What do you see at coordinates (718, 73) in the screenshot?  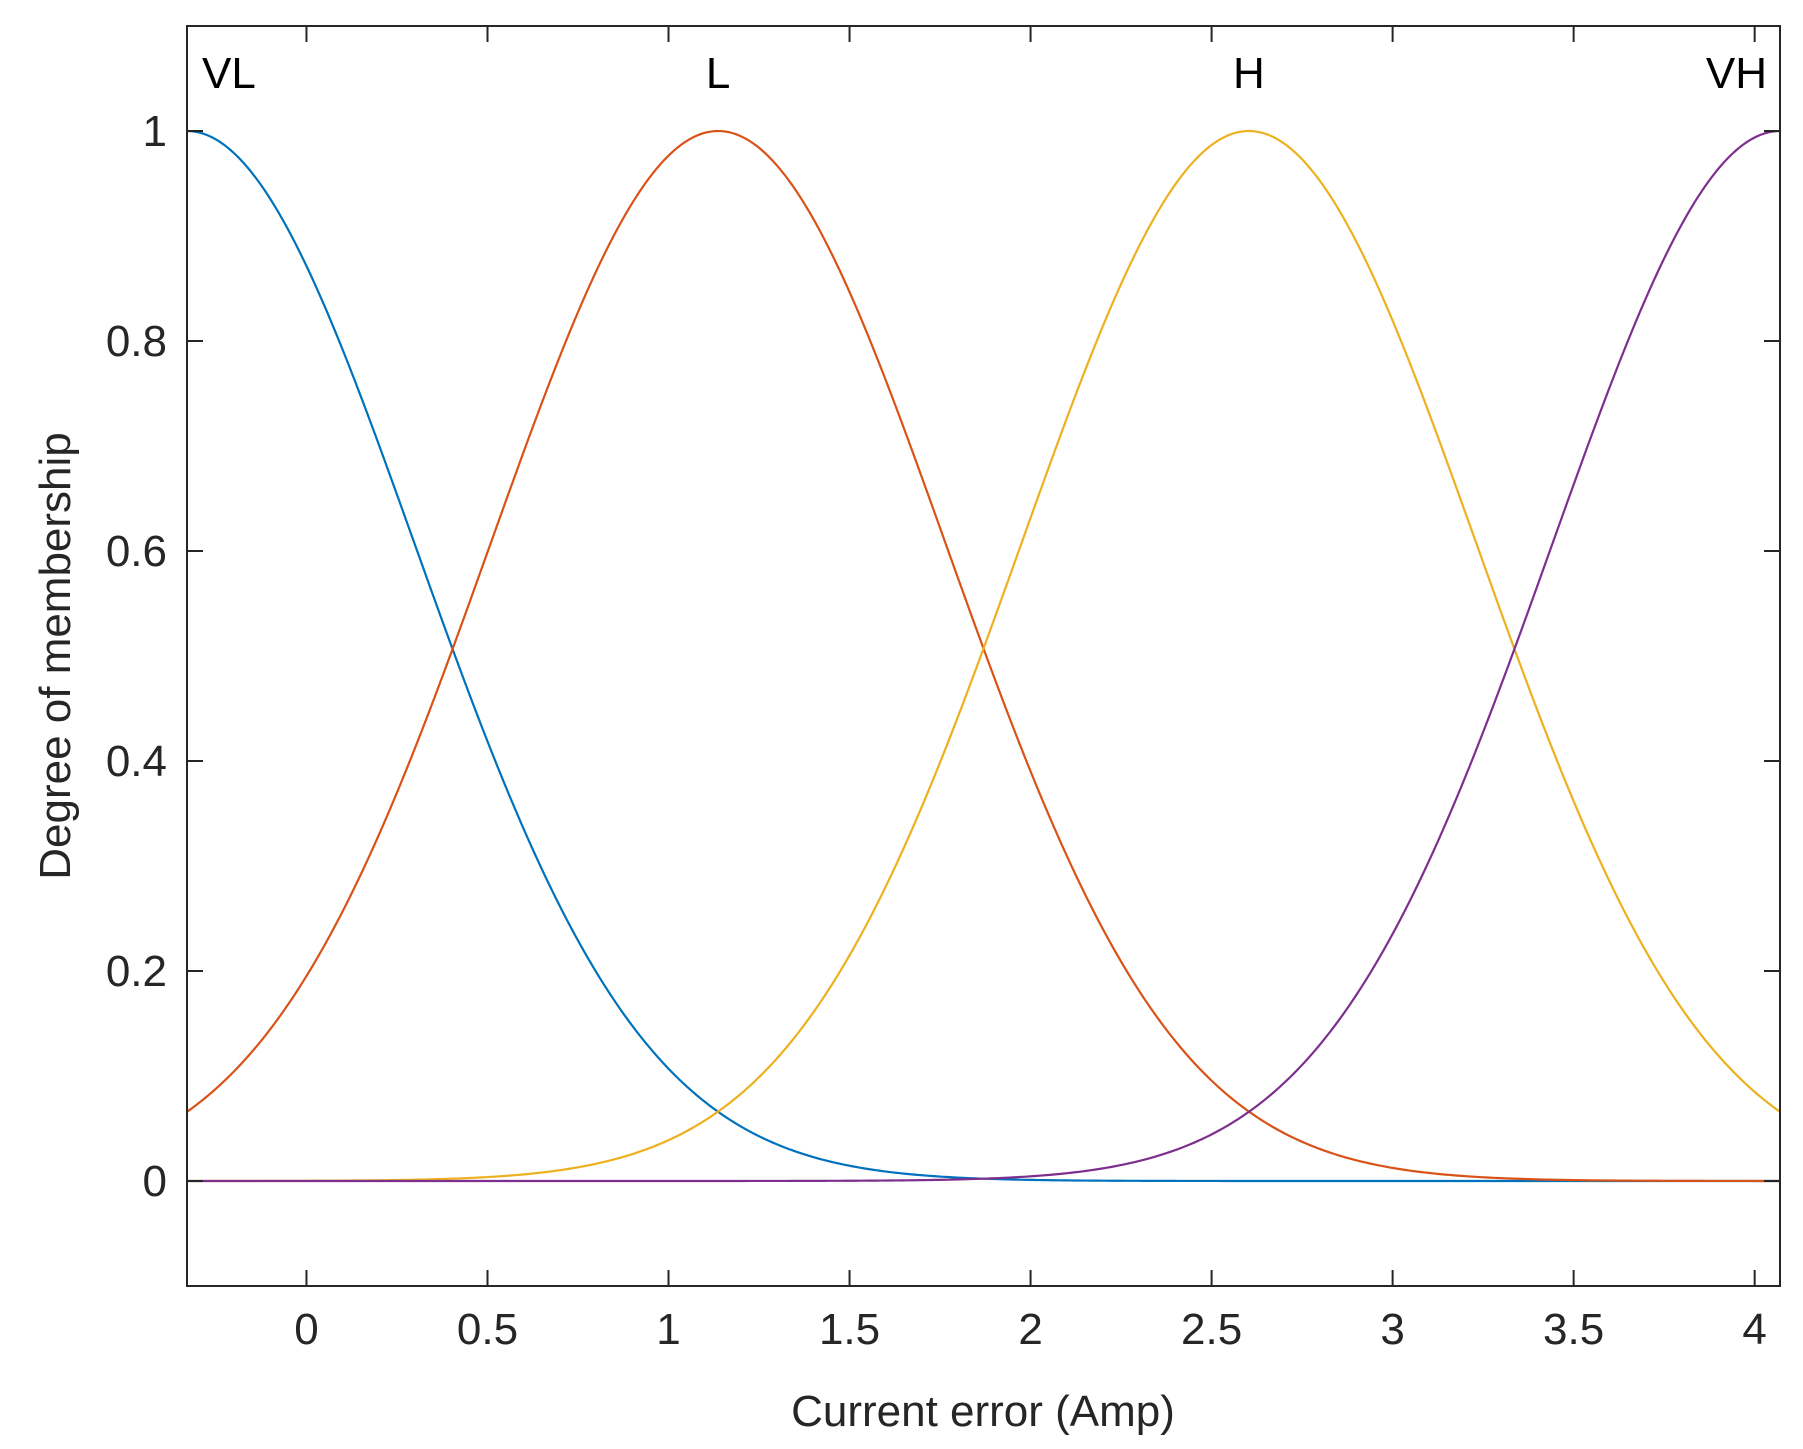 I see `membership-label-l: L` at bounding box center [718, 73].